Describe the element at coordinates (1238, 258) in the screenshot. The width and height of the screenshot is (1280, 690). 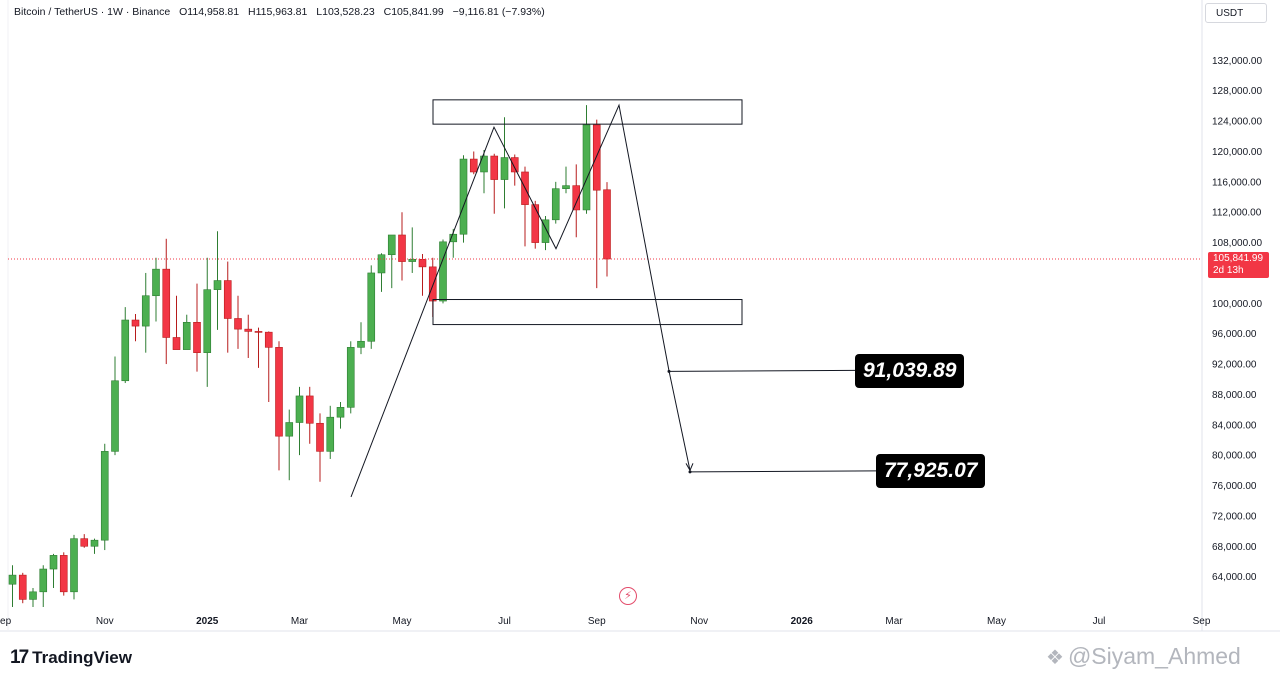
I see `last-price-value: 105,841.99` at that location.